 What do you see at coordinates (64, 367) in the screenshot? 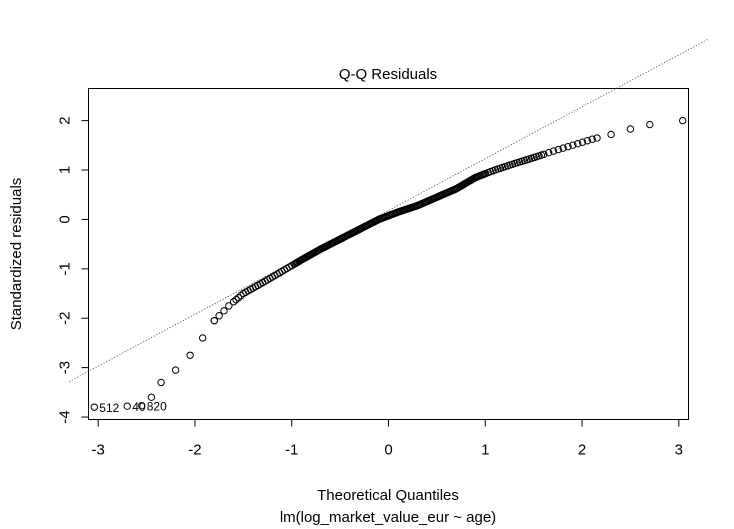
I see `y-tick-label: -3` at bounding box center [64, 367].